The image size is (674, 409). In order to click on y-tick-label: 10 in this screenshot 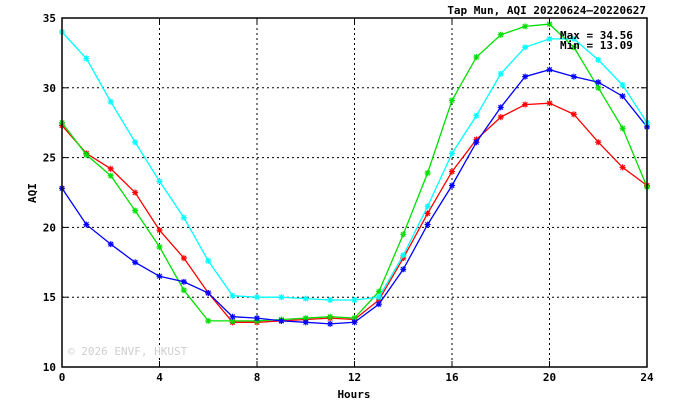, I will do `click(49, 367)`.